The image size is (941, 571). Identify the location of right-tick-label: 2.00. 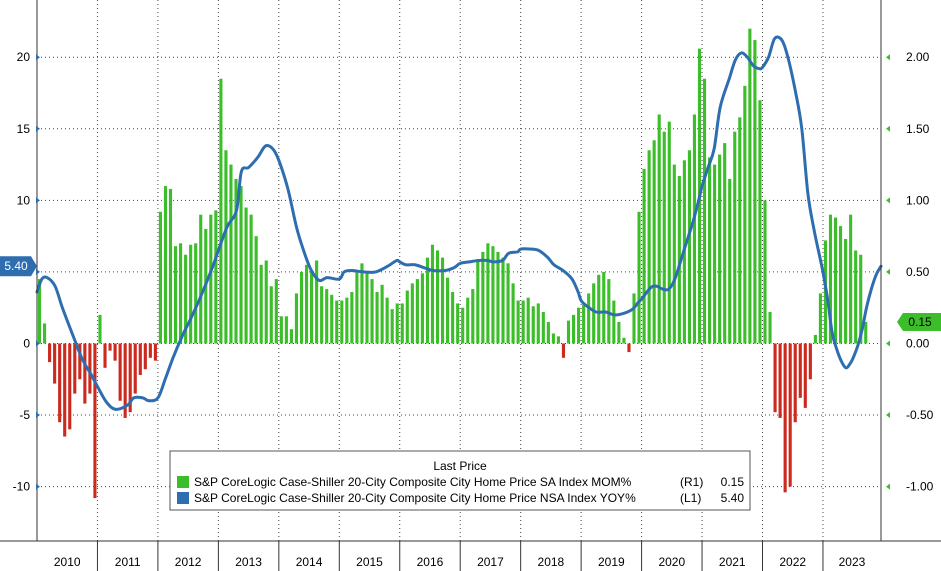
(918, 57).